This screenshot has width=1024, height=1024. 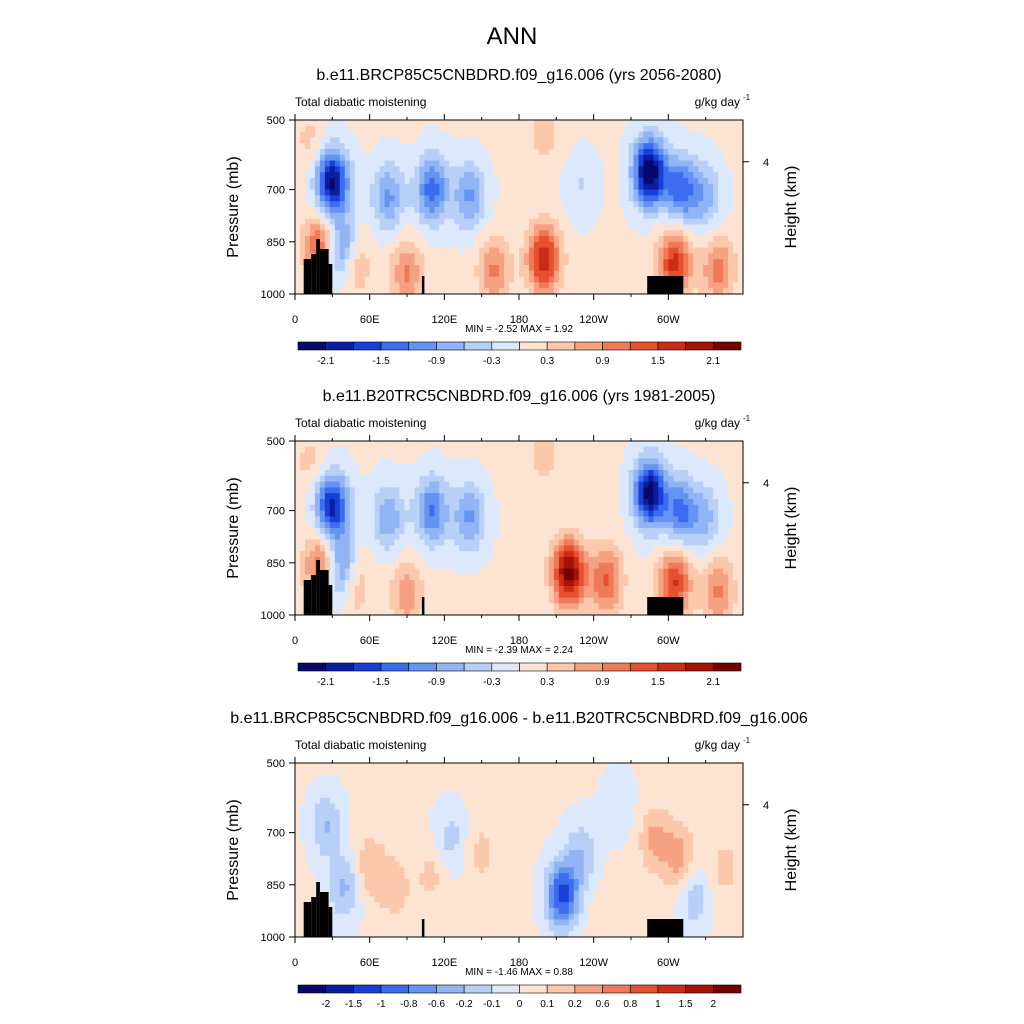 What do you see at coordinates (519, 320) in the screenshot?
I see `x-tick-label: 180` at bounding box center [519, 320].